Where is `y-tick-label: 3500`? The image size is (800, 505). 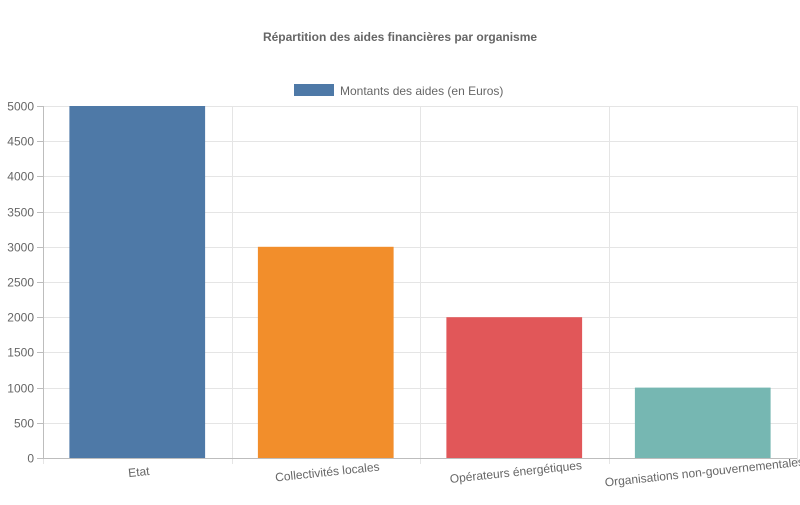
y-tick-label: 3500 is located at coordinates (20, 213).